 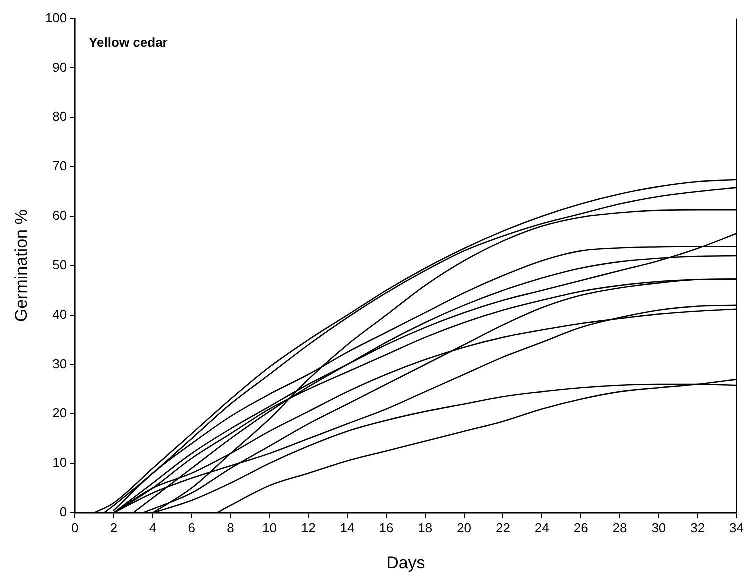 I want to click on y-tick-label: 0, so click(x=64, y=512).